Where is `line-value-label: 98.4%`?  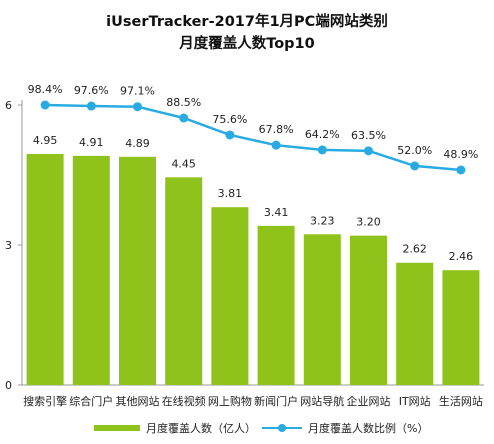 line-value-label: 98.4% is located at coordinates (45, 89).